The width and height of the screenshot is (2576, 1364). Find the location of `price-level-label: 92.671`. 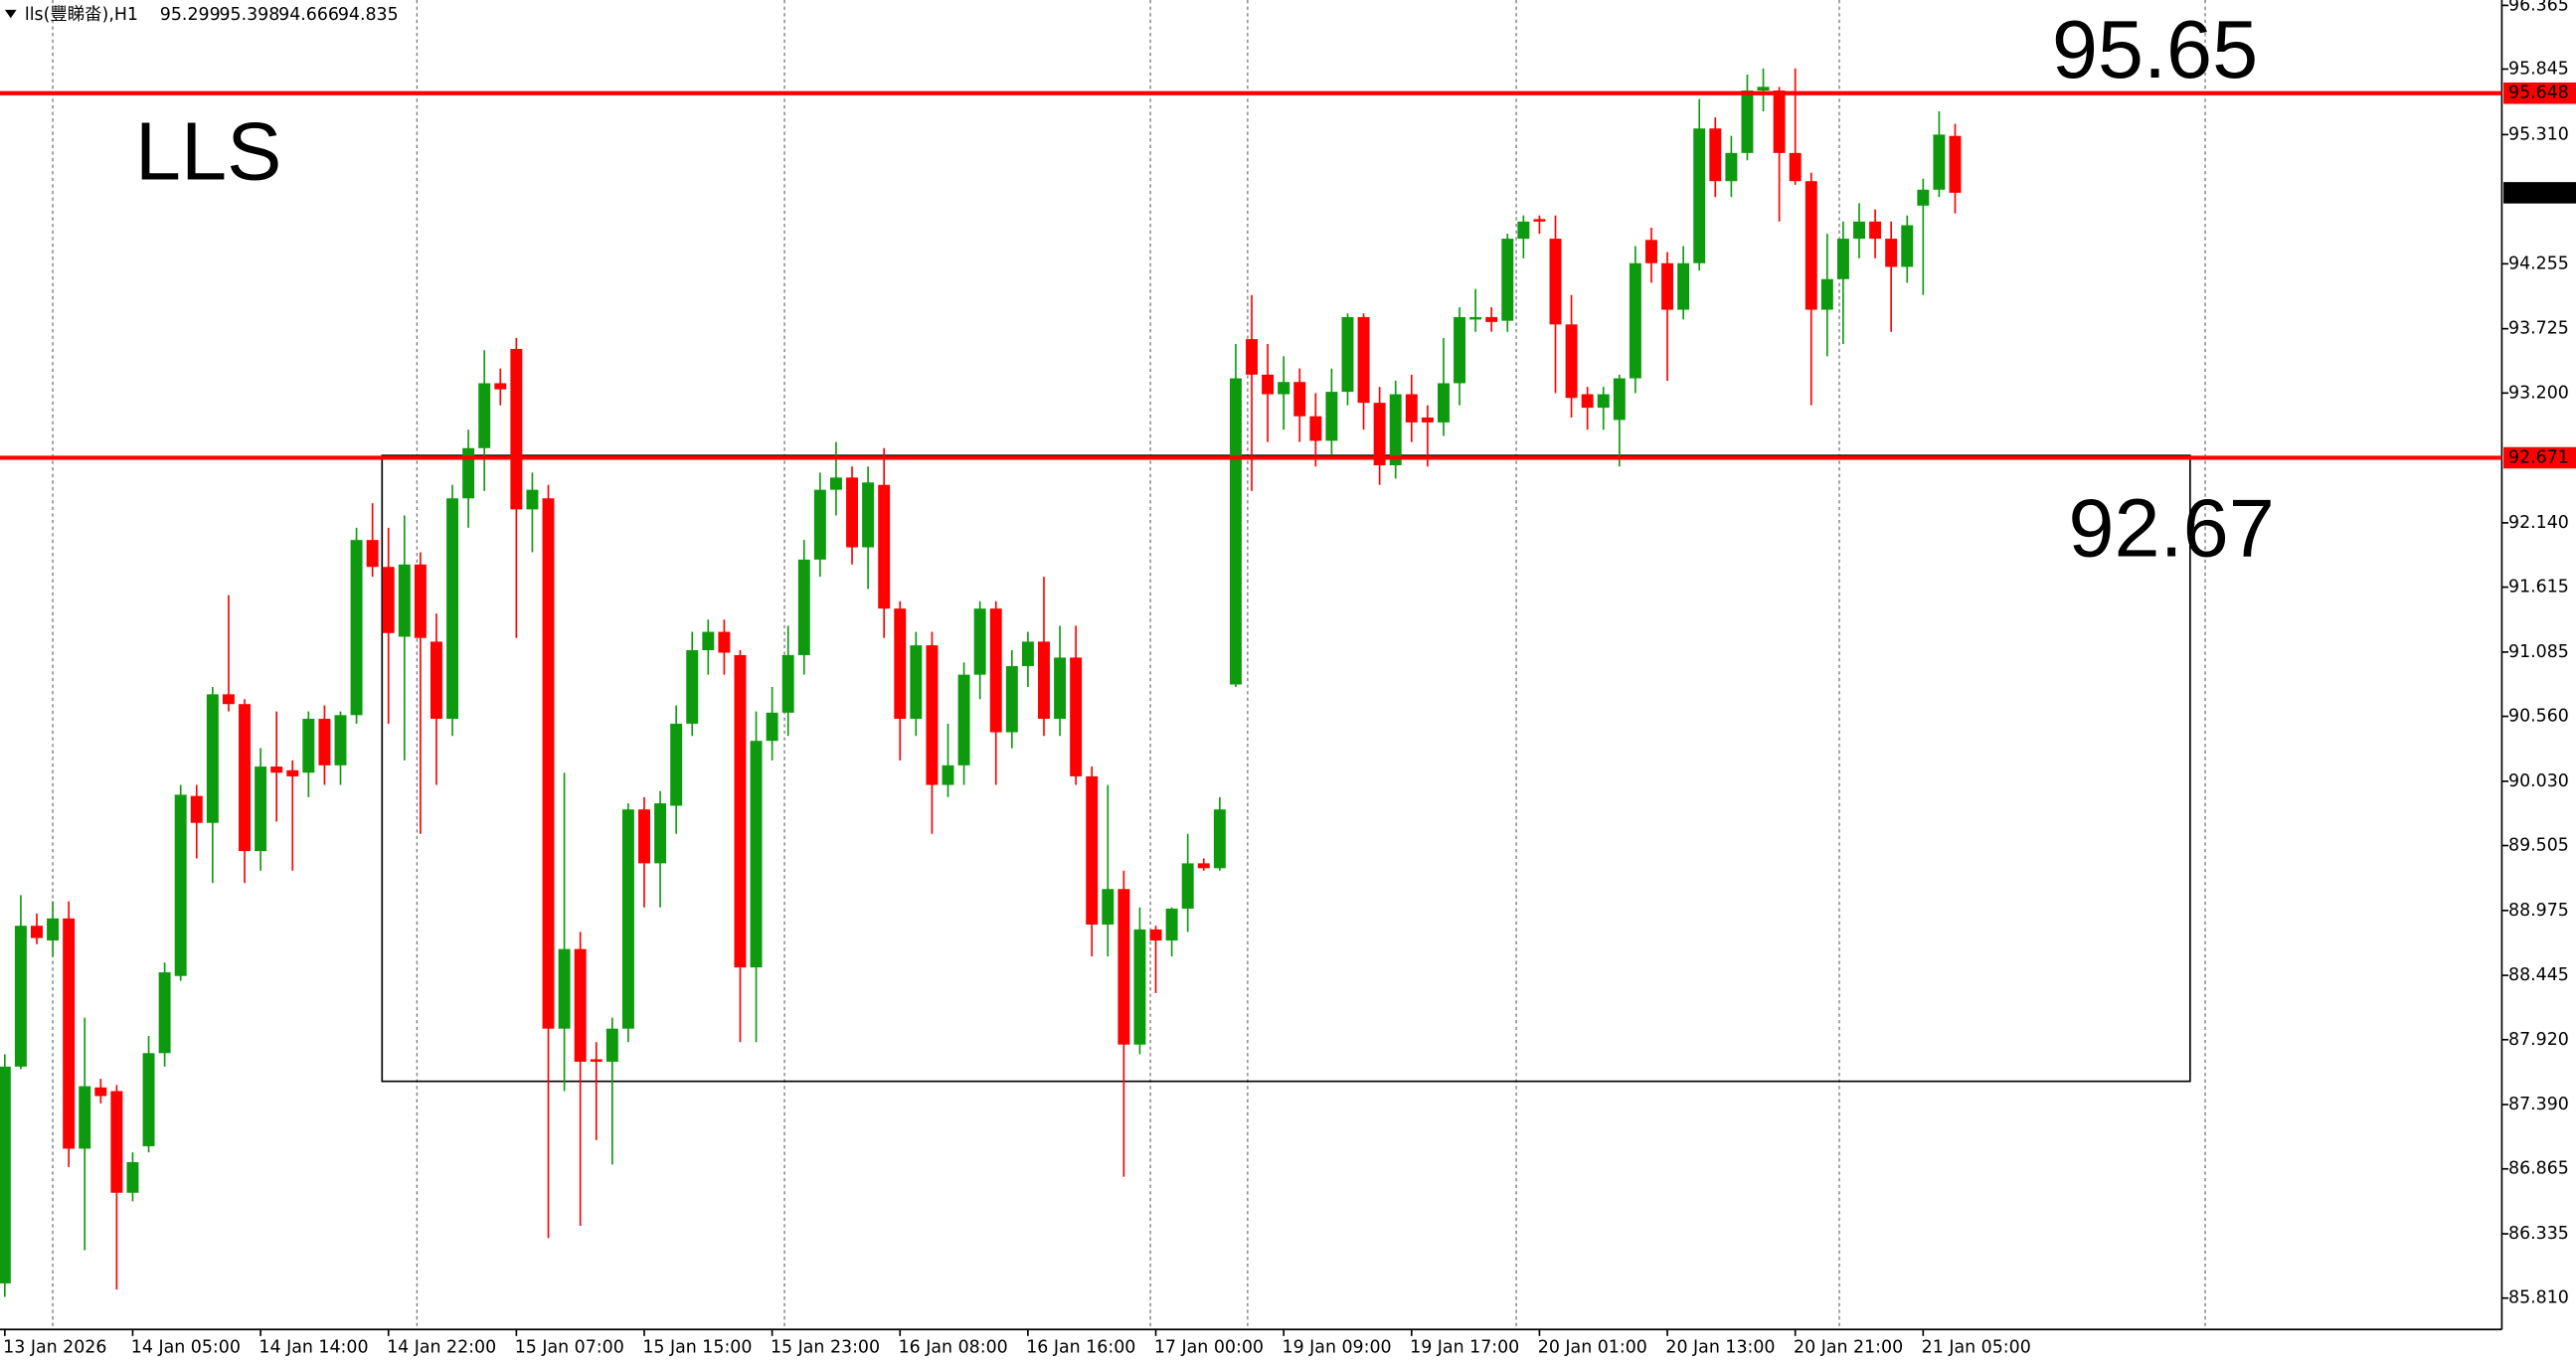

price-level-label: 92.671 is located at coordinates (2538, 457).